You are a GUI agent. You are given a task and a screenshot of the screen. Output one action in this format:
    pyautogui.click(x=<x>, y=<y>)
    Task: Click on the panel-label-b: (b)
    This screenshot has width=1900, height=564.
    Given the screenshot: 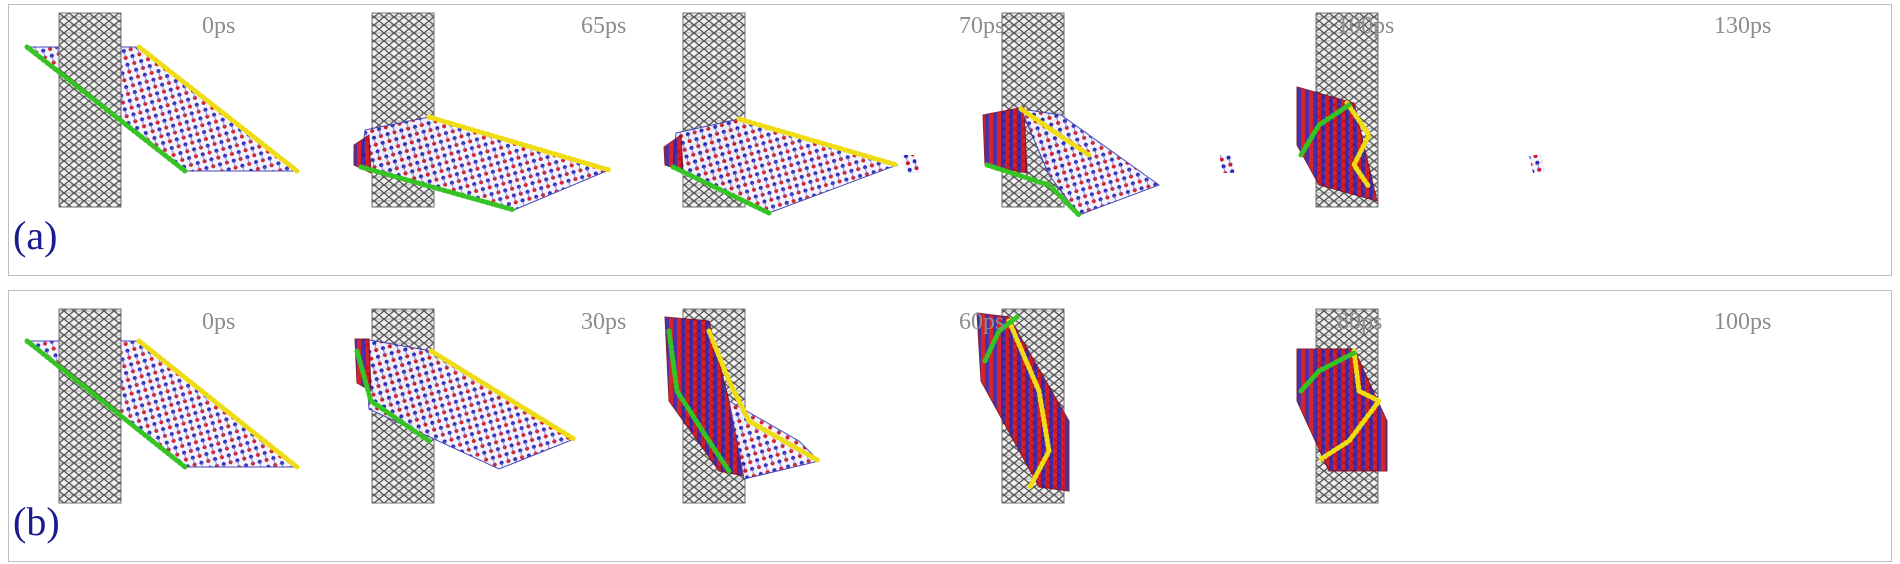 What is the action you would take?
    pyautogui.click(x=36, y=521)
    